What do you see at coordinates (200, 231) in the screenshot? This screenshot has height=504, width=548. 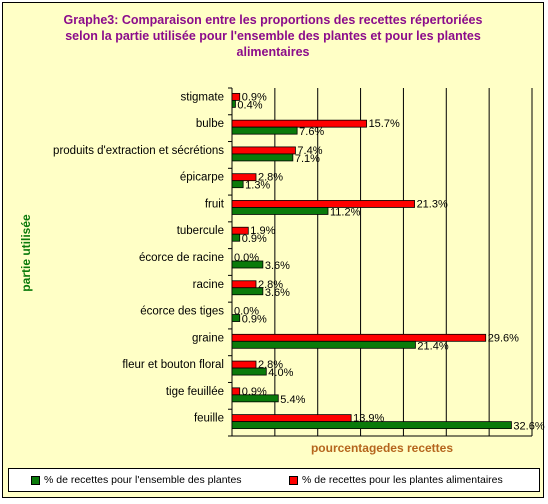 I see `category-label: tubercule` at bounding box center [200, 231].